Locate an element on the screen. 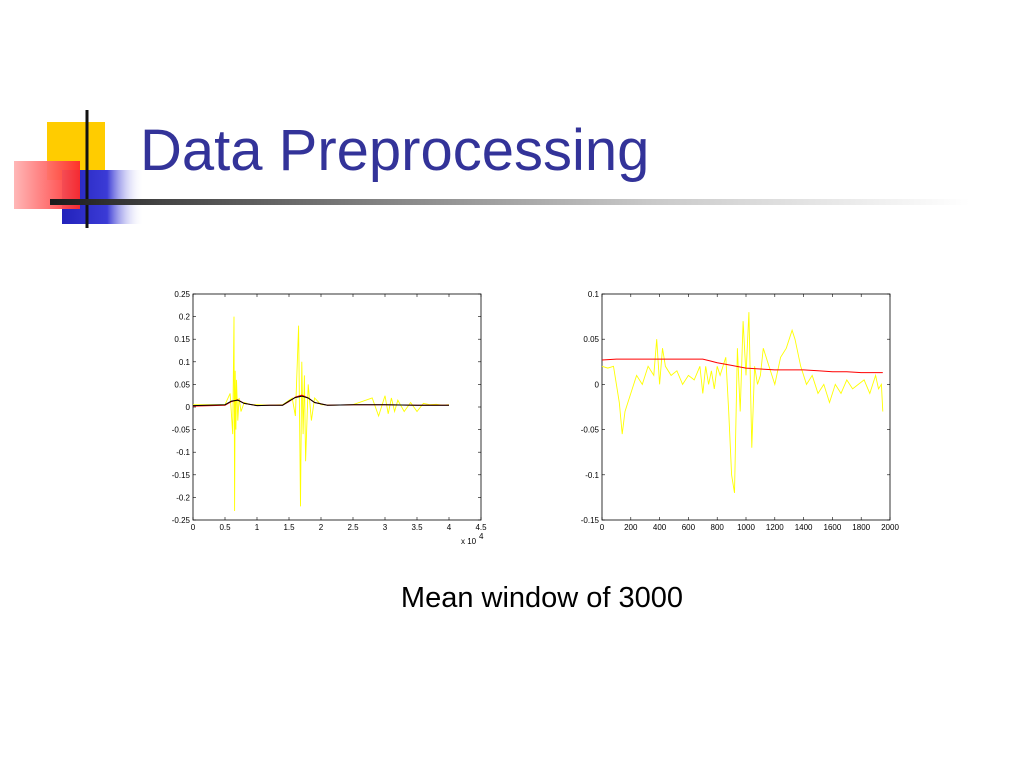  chart-1-y-tick-label: -0.05 is located at coordinates (181, 430).